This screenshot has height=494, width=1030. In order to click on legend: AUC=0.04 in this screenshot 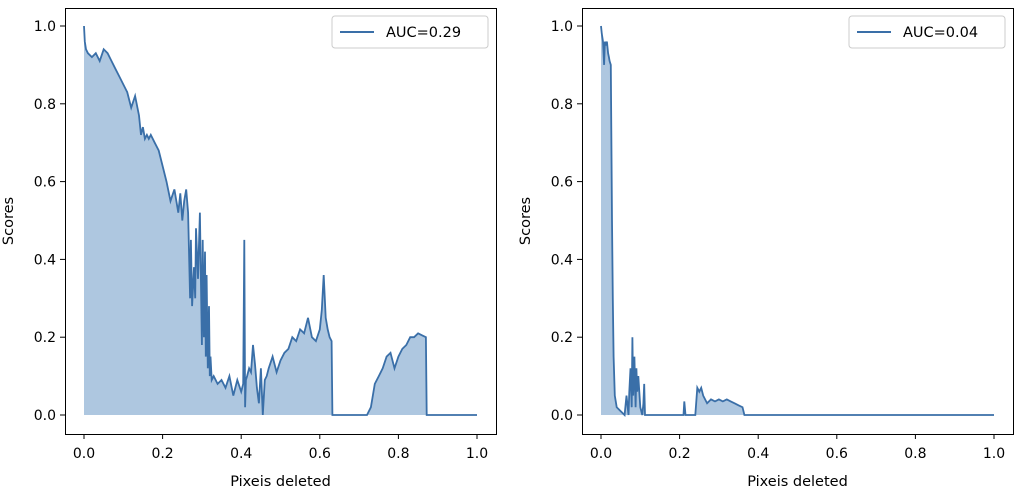, I will do `click(927, 32)`.